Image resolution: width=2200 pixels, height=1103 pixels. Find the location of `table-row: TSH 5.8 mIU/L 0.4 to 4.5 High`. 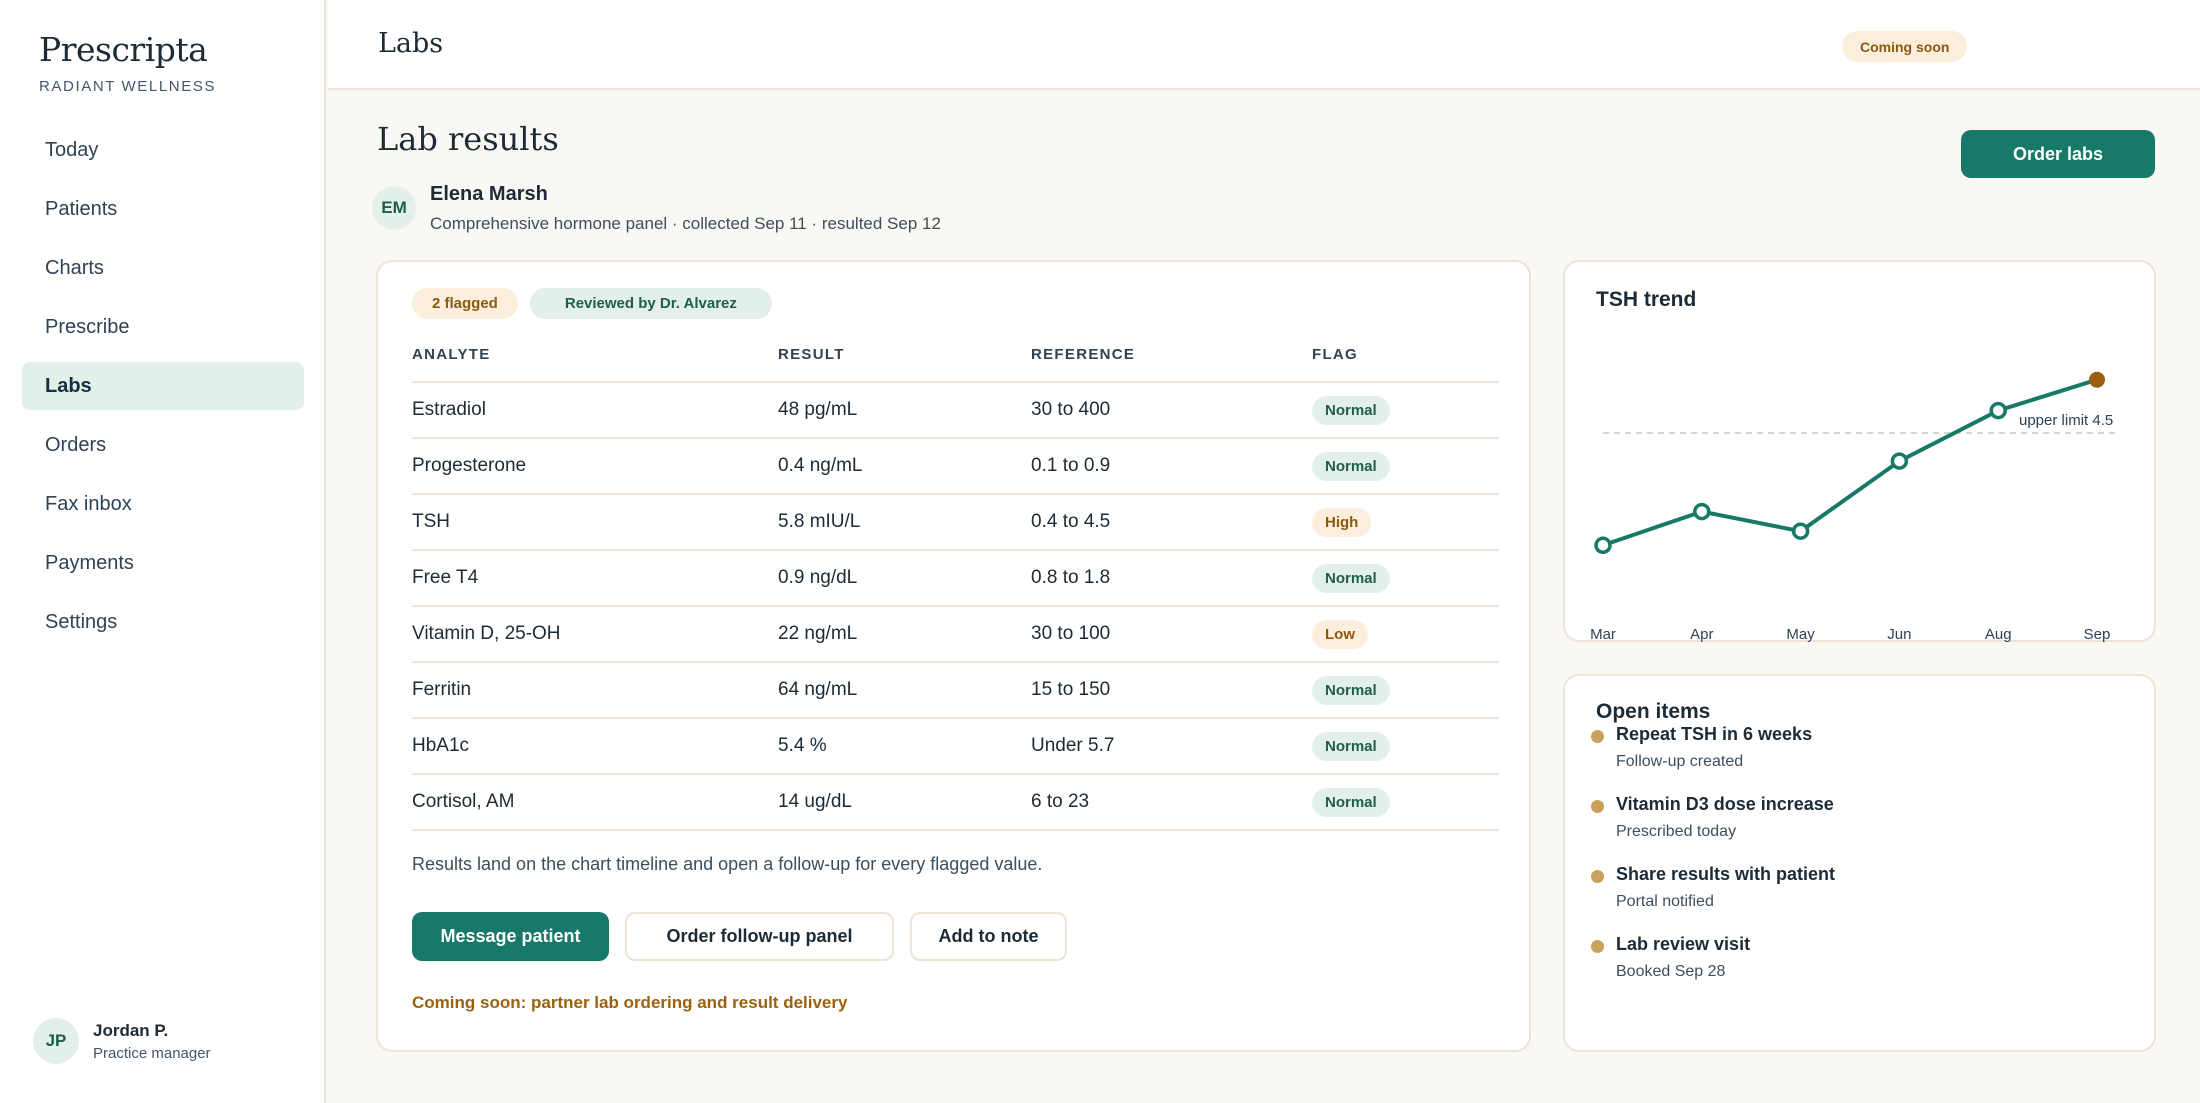

table-row: TSH 5.8 mIU/L 0.4 to 4.5 High is located at coordinates (955, 522).